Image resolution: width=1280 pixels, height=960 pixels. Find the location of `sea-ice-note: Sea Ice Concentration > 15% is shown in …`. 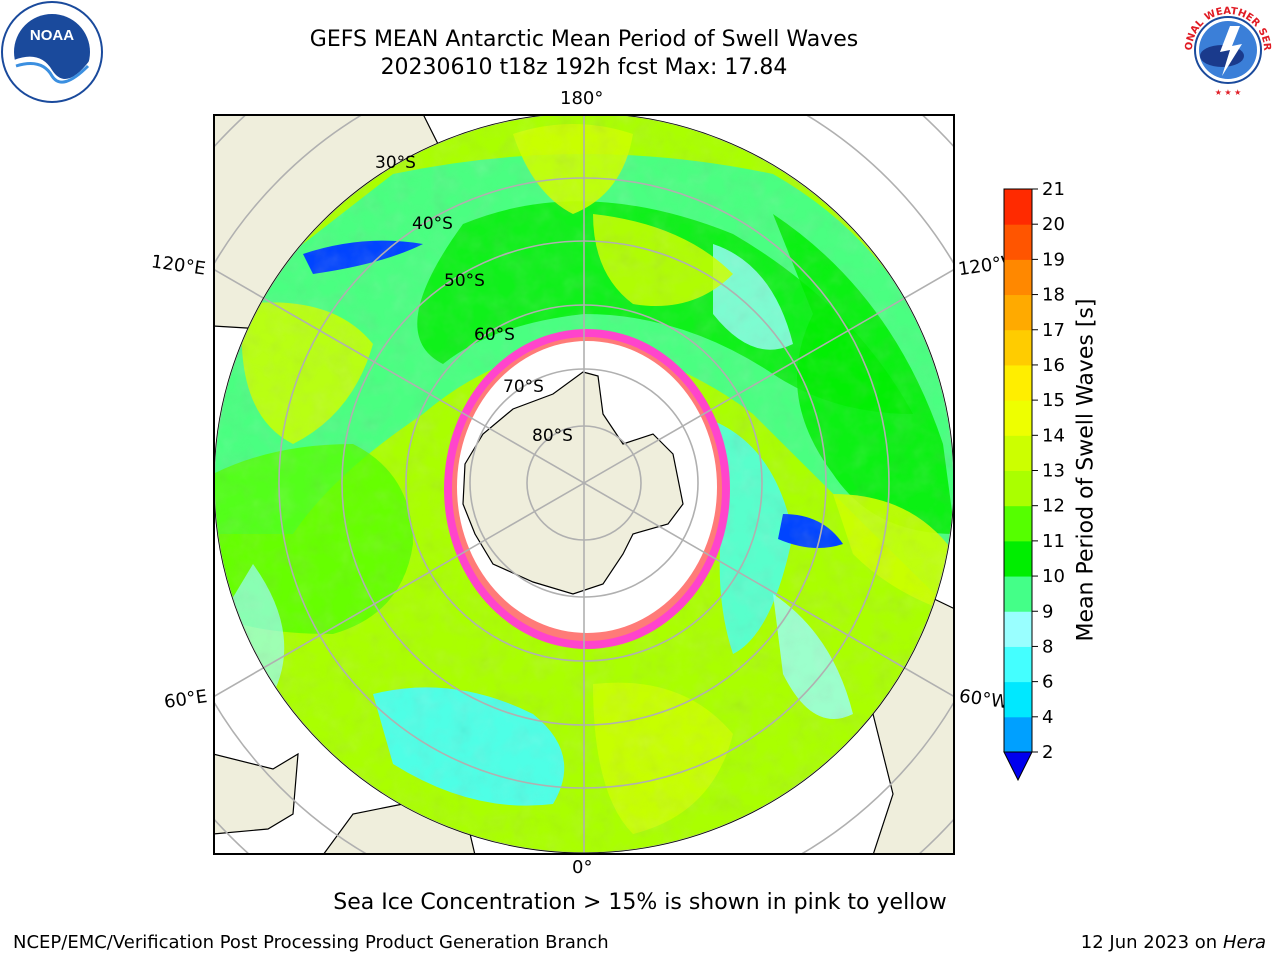

sea-ice-note: Sea Ice Concentration > 15% is shown in … is located at coordinates (640, 902).